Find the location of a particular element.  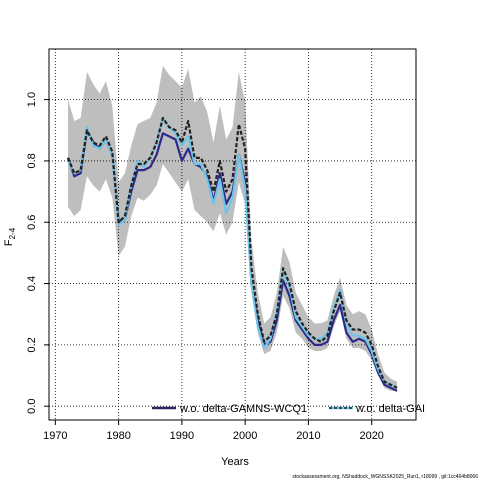

y-axis-ticks: 0.0 0.2 0.4 0.6 0.8 1.0 is located at coordinates (37, 253).